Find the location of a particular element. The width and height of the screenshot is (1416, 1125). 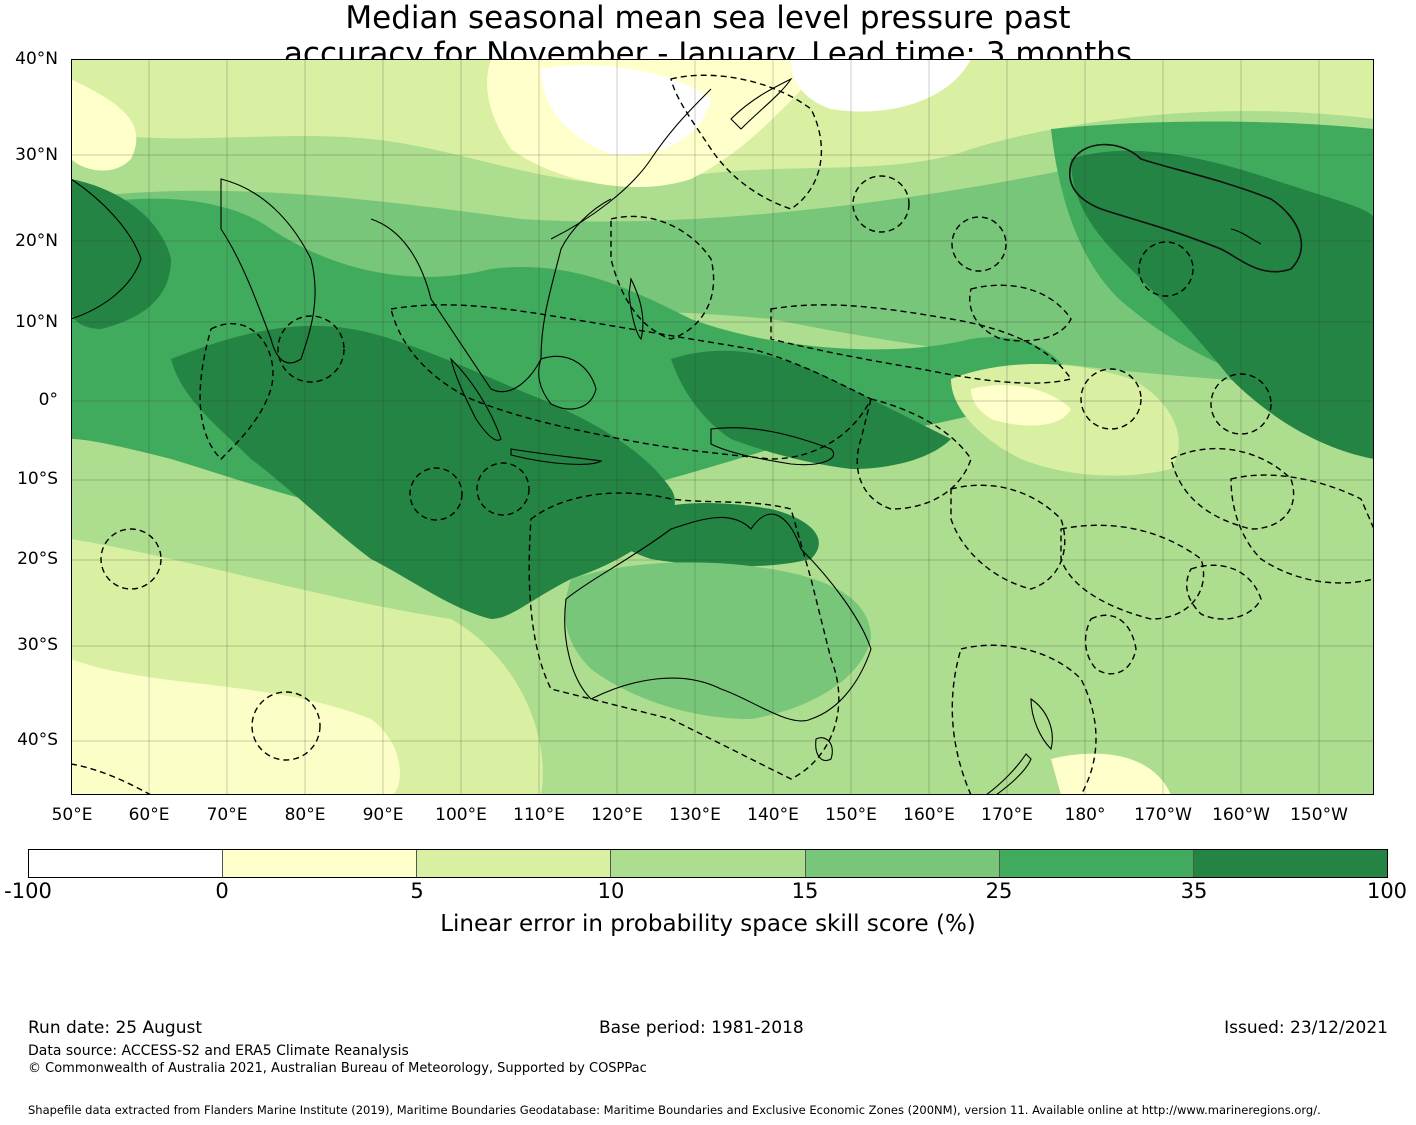

coastline-new-zealand-south is located at coordinates (1008, 774).